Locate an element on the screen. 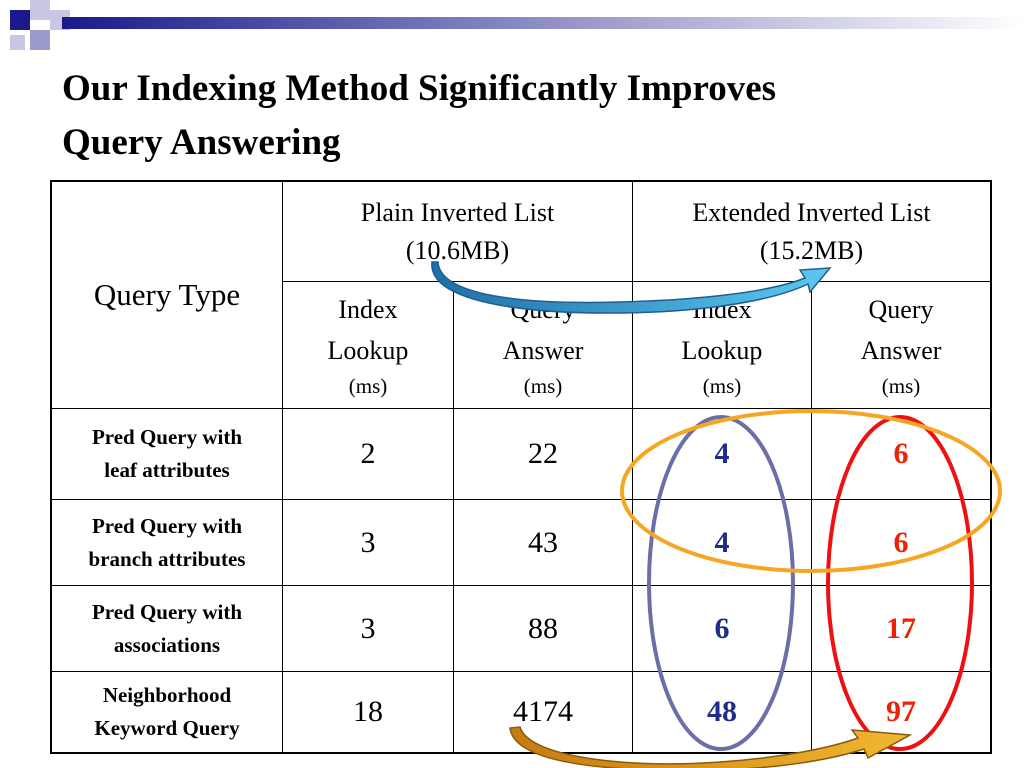 Image resolution: width=1024 pixels, height=768 pixels. plain-header-size: (10.6MB) is located at coordinates (457, 250).